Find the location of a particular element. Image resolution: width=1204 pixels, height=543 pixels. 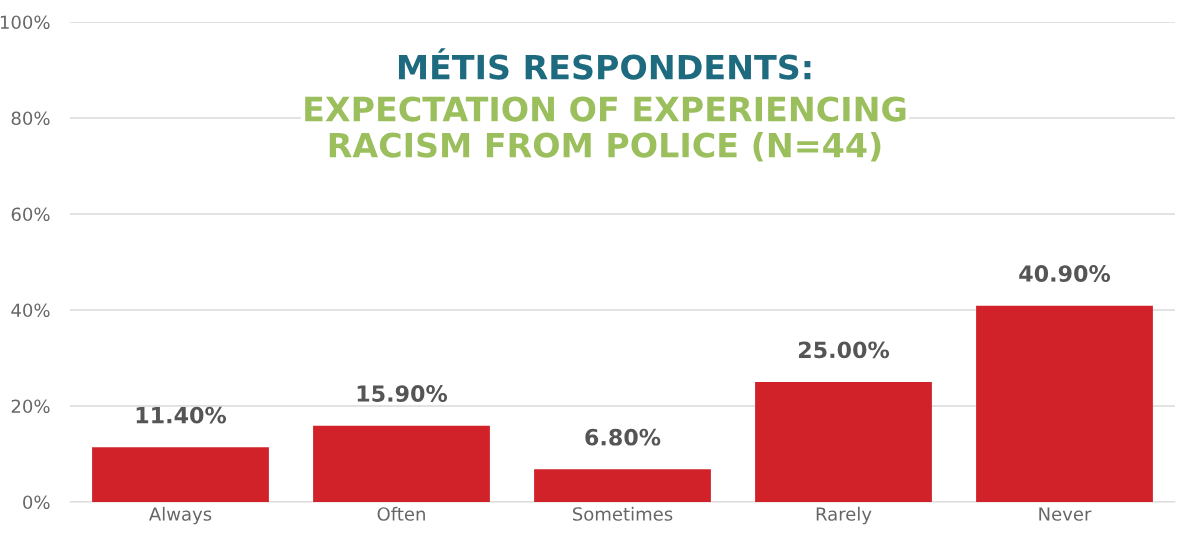

x-tick-label: Sometimes is located at coordinates (622, 513).